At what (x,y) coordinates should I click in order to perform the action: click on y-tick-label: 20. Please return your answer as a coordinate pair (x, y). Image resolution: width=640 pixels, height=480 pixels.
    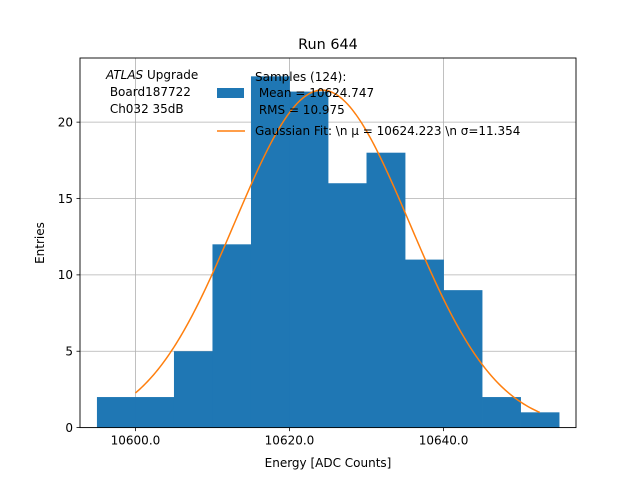
    Looking at the image, I should click on (65, 122).